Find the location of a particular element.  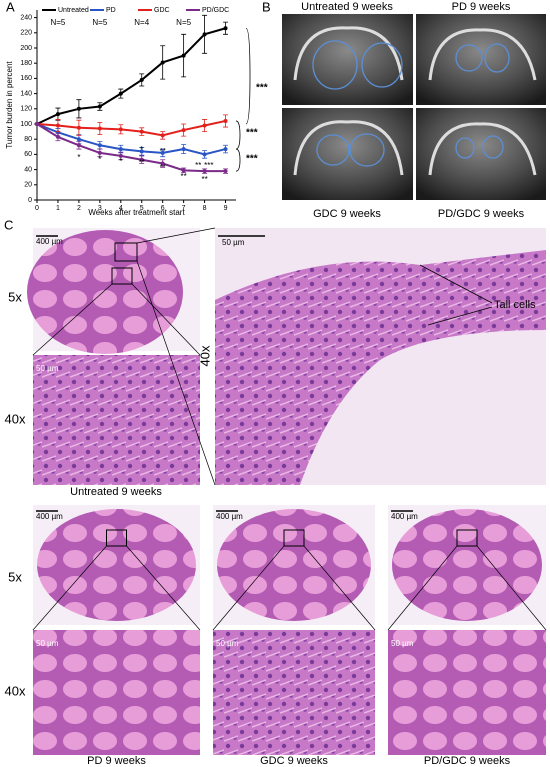

tumor-outline is located at coordinates (411, 103).